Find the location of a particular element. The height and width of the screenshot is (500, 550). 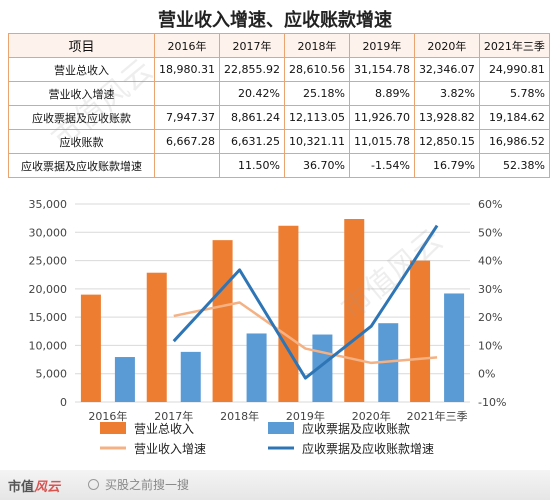

table-row-label: 应收票据及应收账款增速 is located at coordinates (81, 165).